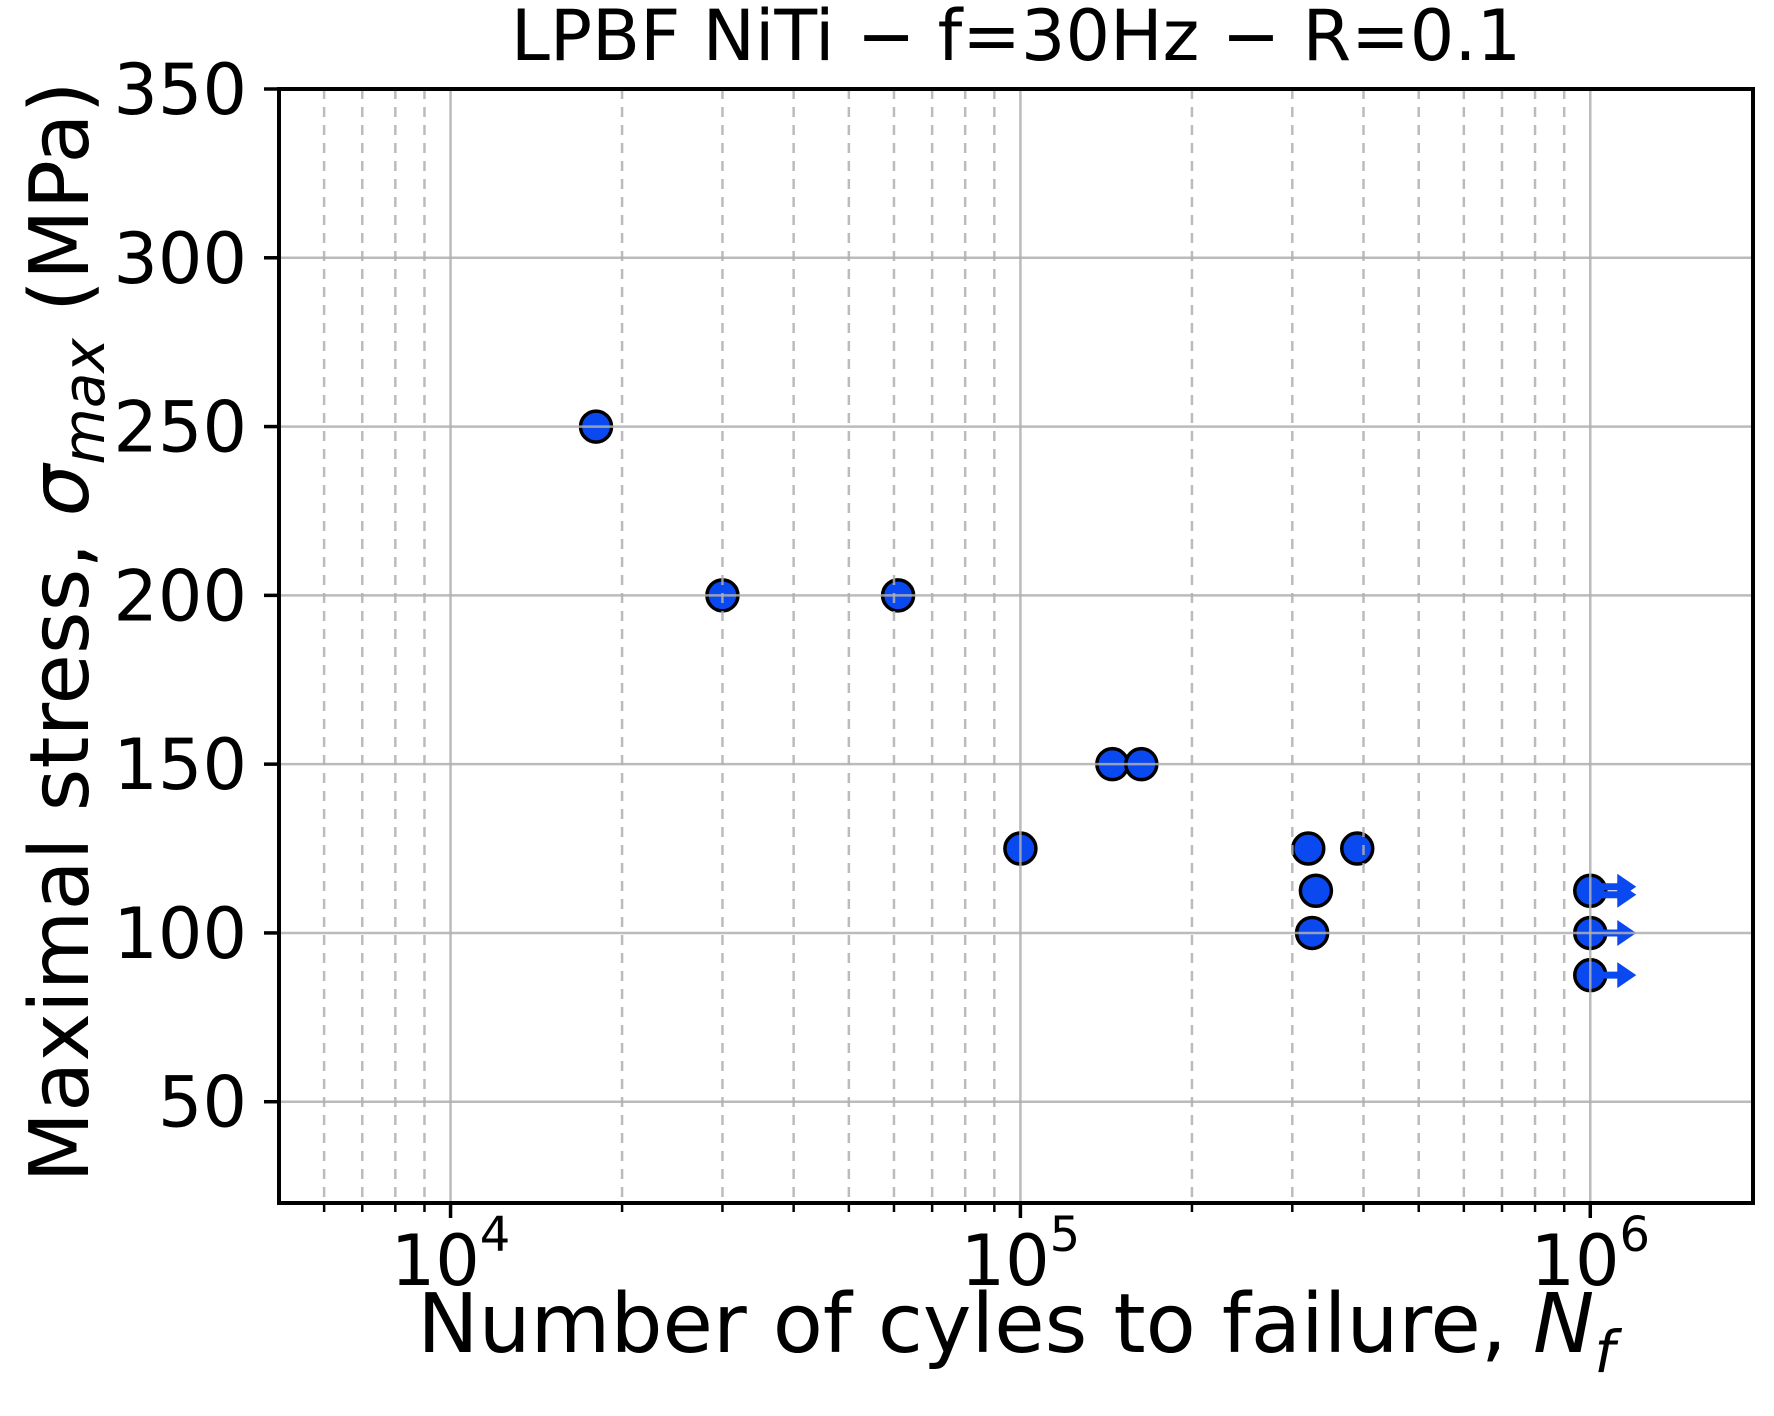 The height and width of the screenshot is (1416, 1774). What do you see at coordinates (180, 596) in the screenshot?
I see `y-tick-label: 200` at bounding box center [180, 596].